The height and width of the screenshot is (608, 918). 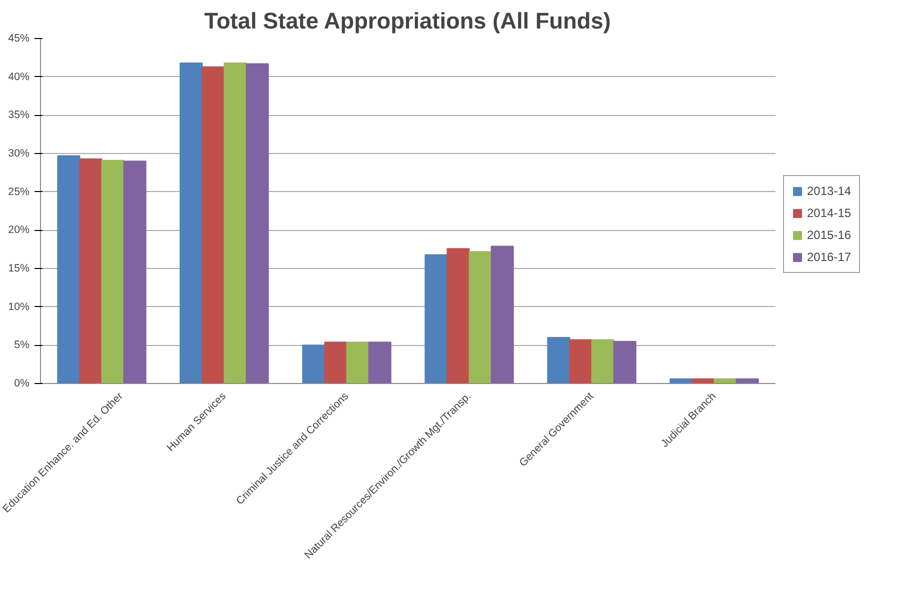 I want to click on legend-label: 2016-17, so click(x=829, y=257).